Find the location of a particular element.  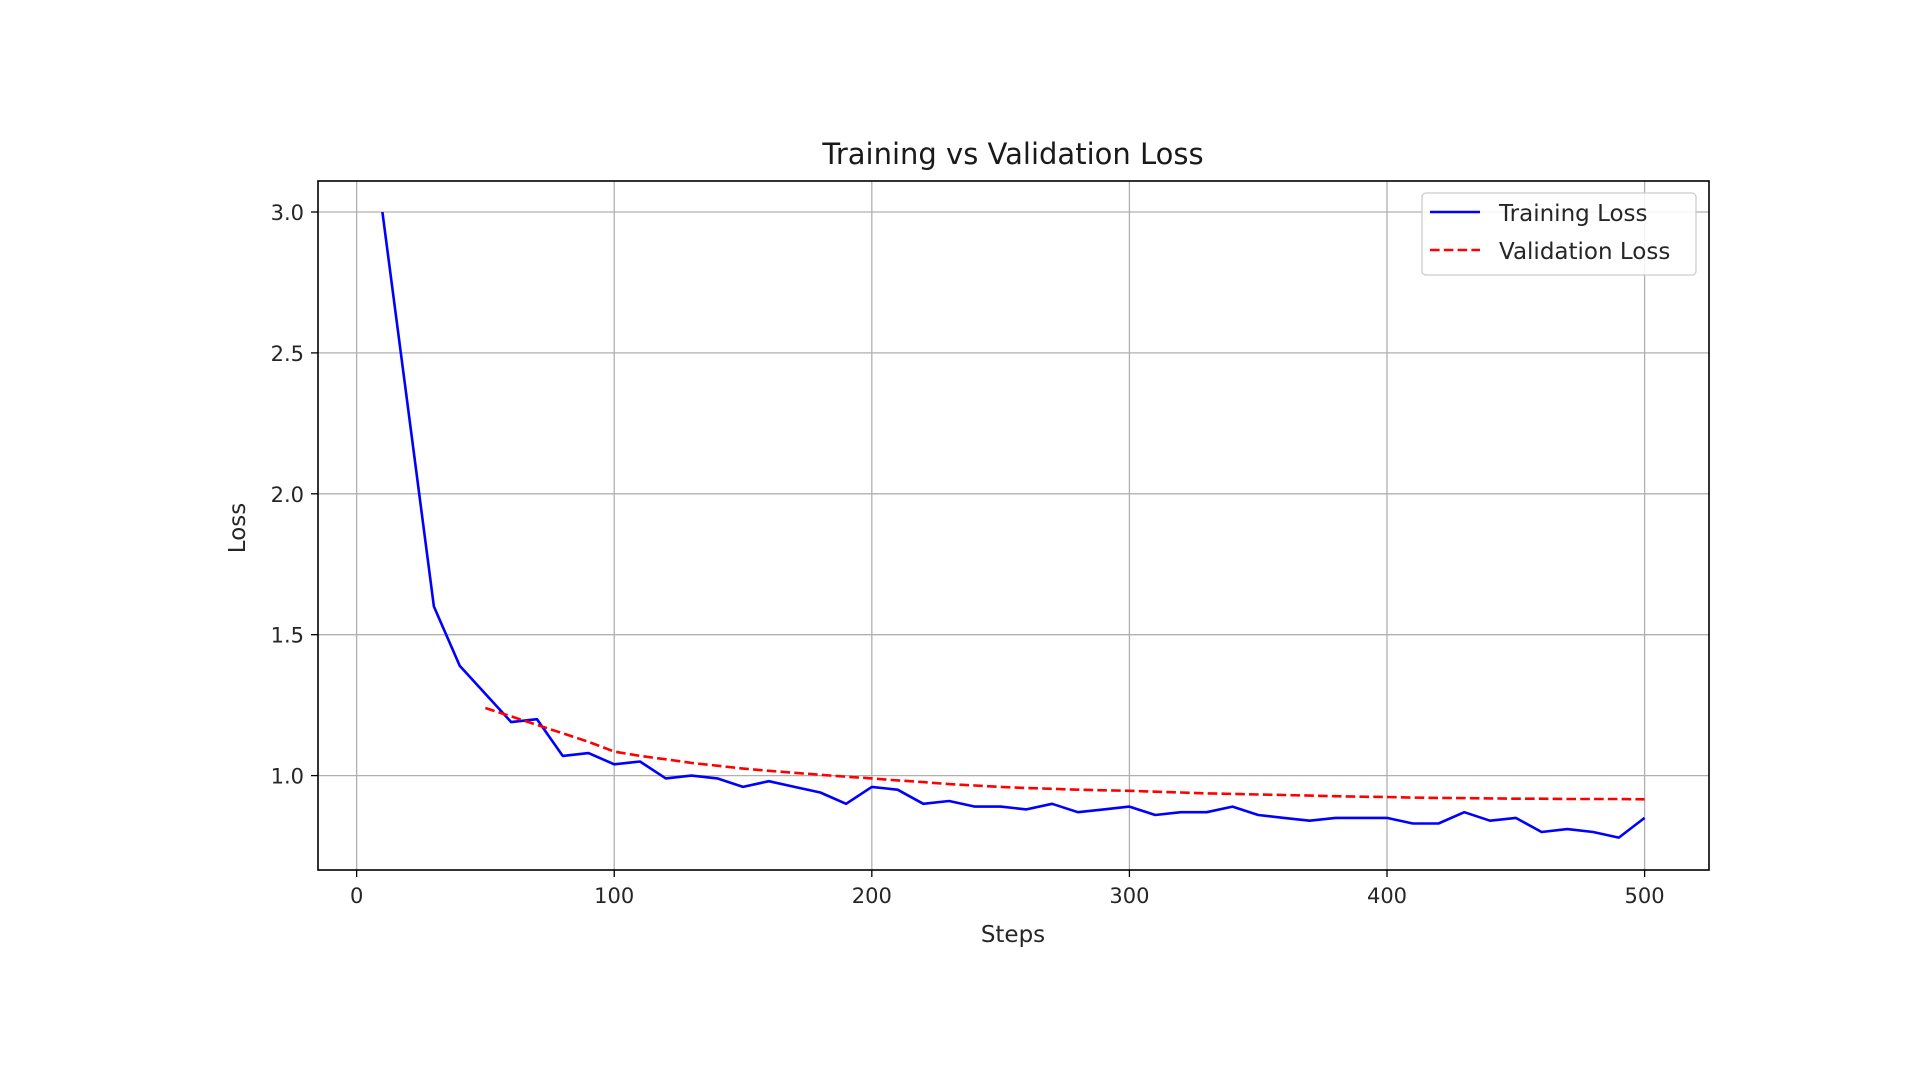

legend: Training Loss Validation Loss is located at coordinates (1559, 234).